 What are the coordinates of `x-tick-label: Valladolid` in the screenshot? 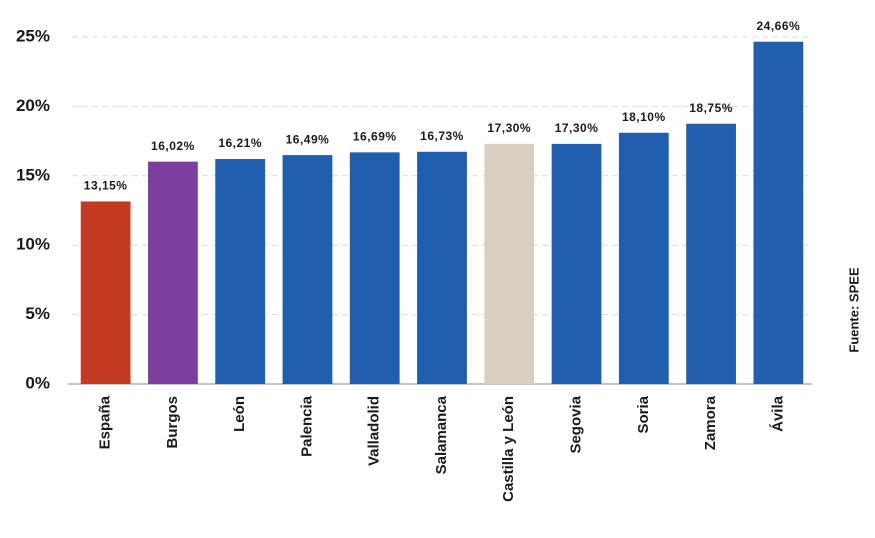 It's located at (374, 431).